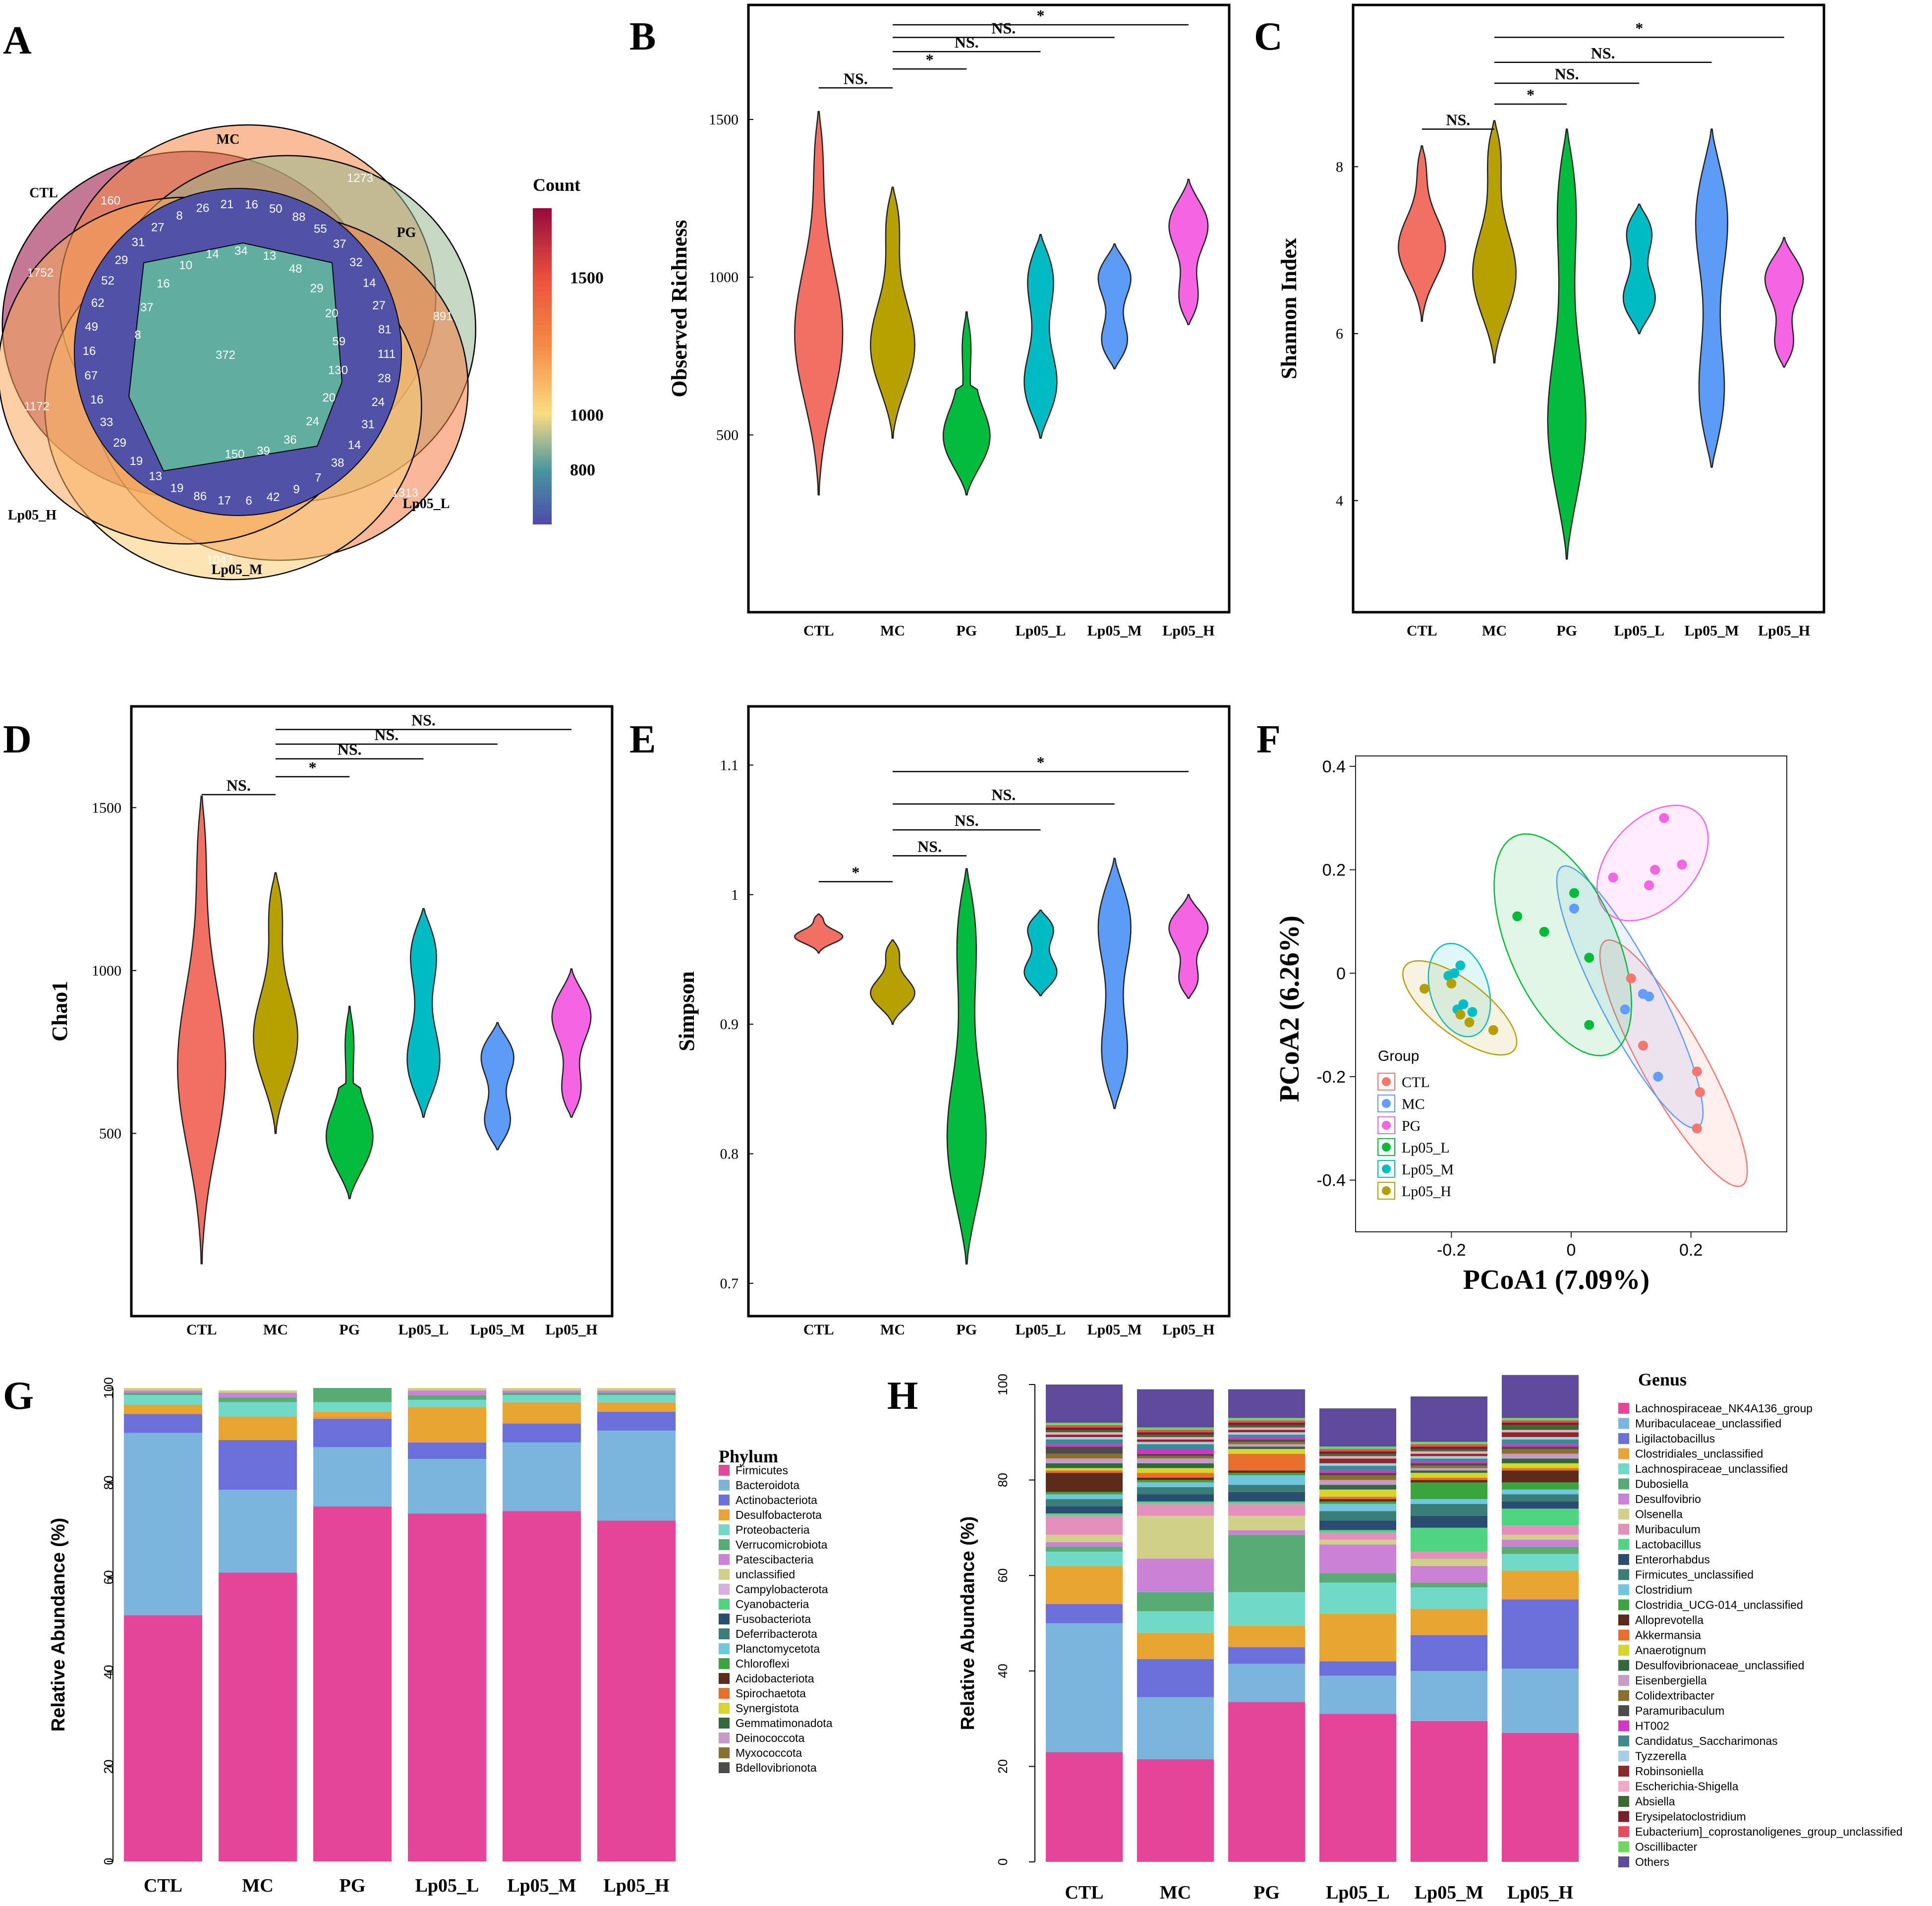  What do you see at coordinates (775, 1679) in the screenshot?
I see `legend-label: Acidobacteriota` at bounding box center [775, 1679].